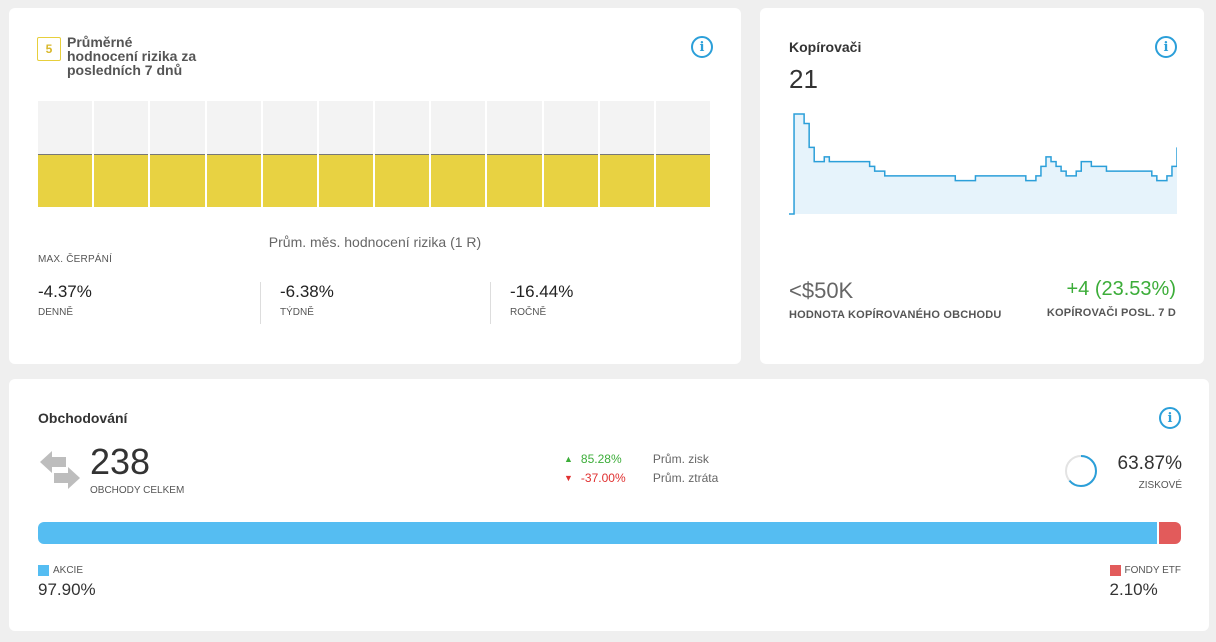 The width and height of the screenshot is (1216, 642). What do you see at coordinates (641, 478) in the screenshot?
I see `avg-loss: ▼ -37.00% Prům. ztráta` at bounding box center [641, 478].